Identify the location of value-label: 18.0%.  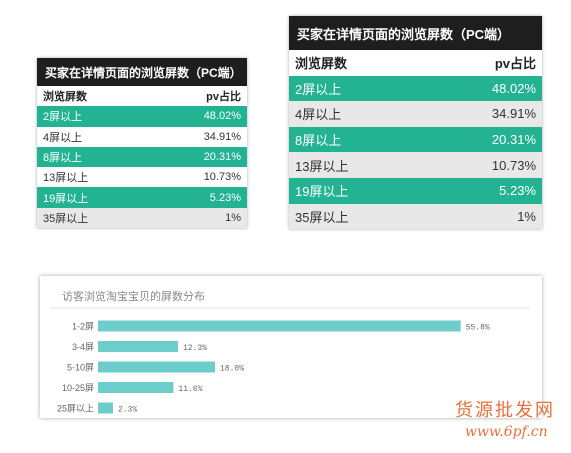
(232, 369).